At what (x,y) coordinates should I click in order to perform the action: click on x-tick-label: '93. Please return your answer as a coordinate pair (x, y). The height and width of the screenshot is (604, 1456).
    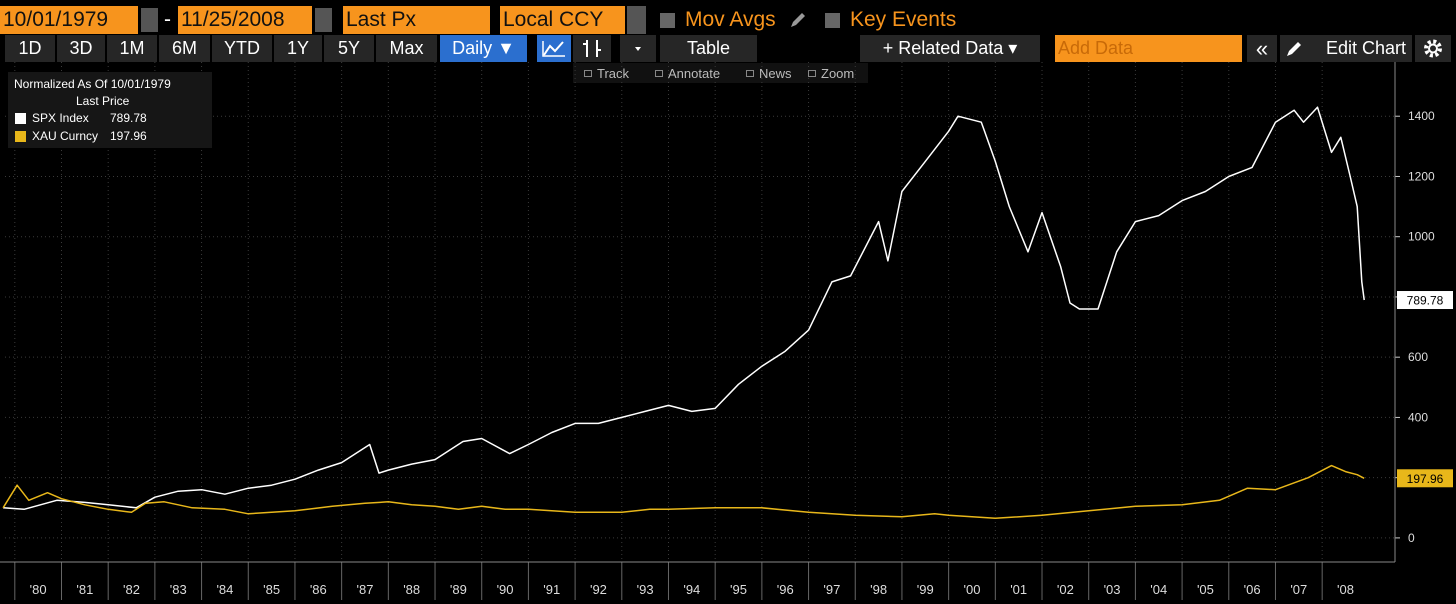
    Looking at the image, I should click on (645, 589).